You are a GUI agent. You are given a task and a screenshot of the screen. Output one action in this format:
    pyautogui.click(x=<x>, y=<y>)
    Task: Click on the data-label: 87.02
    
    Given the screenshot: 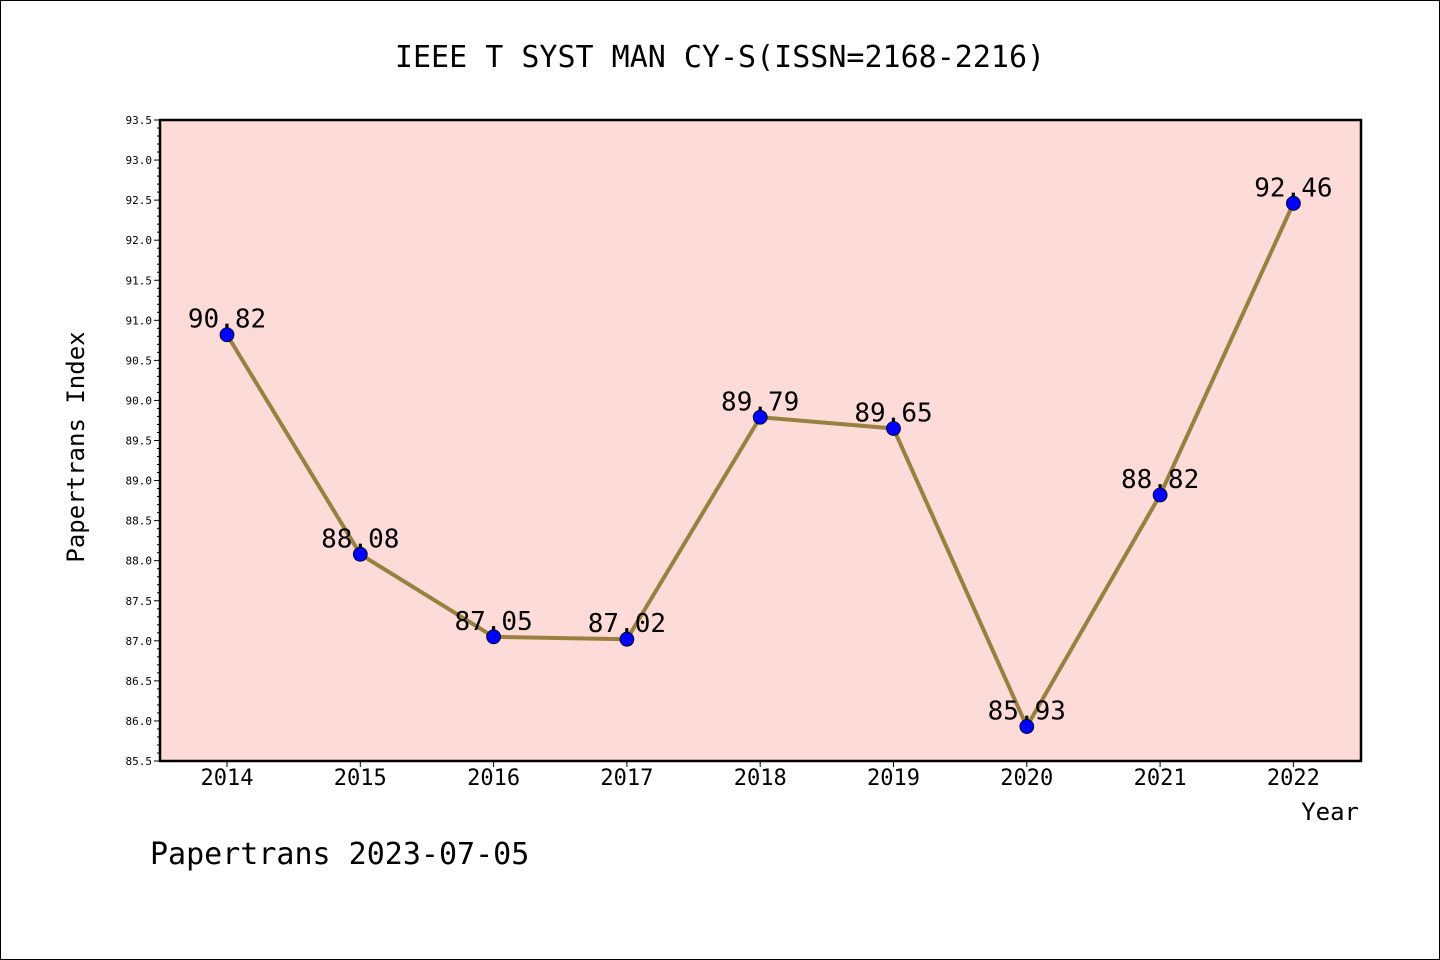 What is the action you would take?
    pyautogui.click(x=627, y=624)
    